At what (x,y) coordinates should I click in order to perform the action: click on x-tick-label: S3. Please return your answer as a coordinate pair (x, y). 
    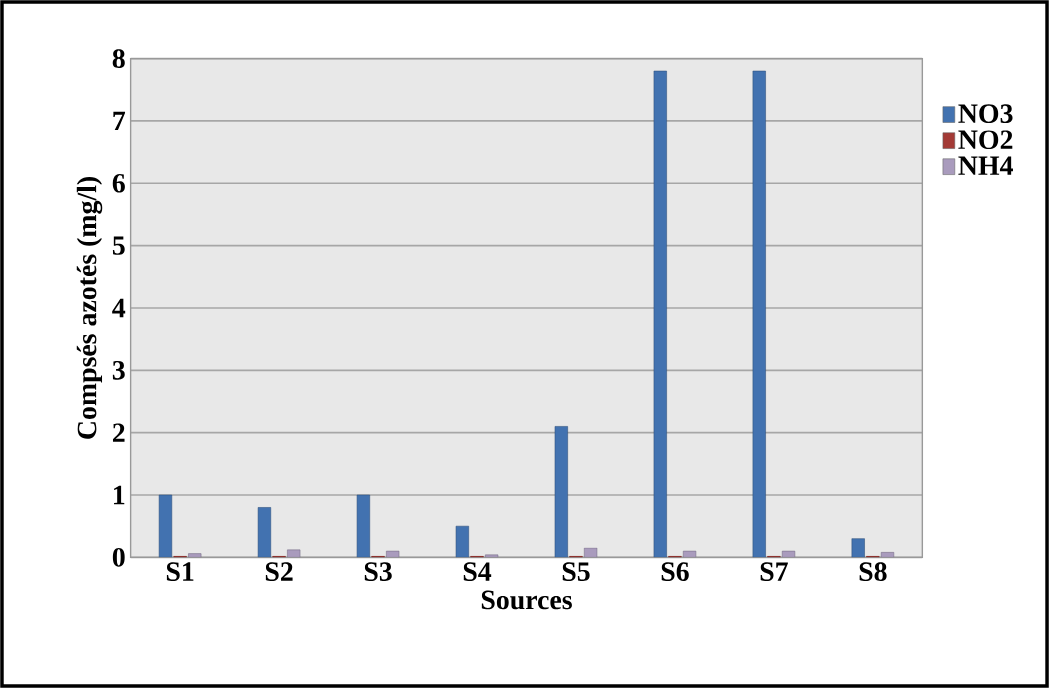
    Looking at the image, I should click on (378, 571).